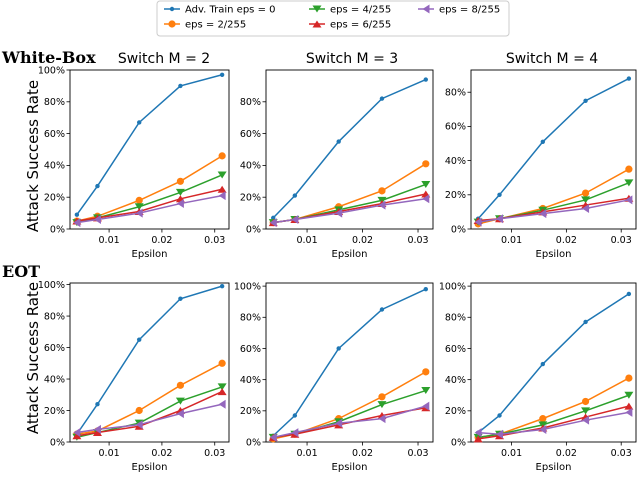 Image resolution: width=640 pixels, height=479 pixels. I want to click on legend-label: eps = 6/255, so click(360, 25).